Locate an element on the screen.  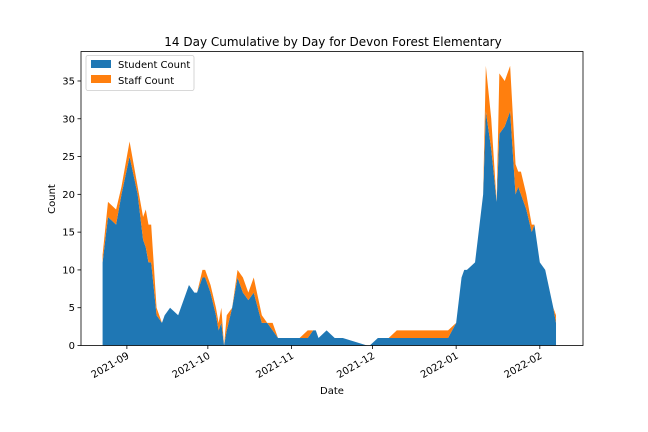
y-tick-label: 30 is located at coordinates (68, 119).